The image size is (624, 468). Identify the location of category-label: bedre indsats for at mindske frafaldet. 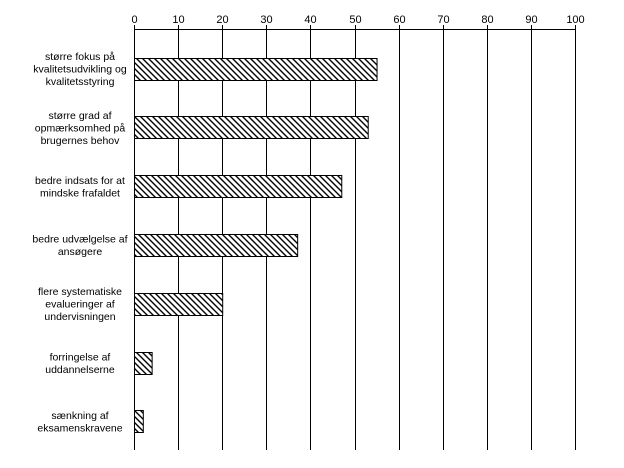
(80, 187).